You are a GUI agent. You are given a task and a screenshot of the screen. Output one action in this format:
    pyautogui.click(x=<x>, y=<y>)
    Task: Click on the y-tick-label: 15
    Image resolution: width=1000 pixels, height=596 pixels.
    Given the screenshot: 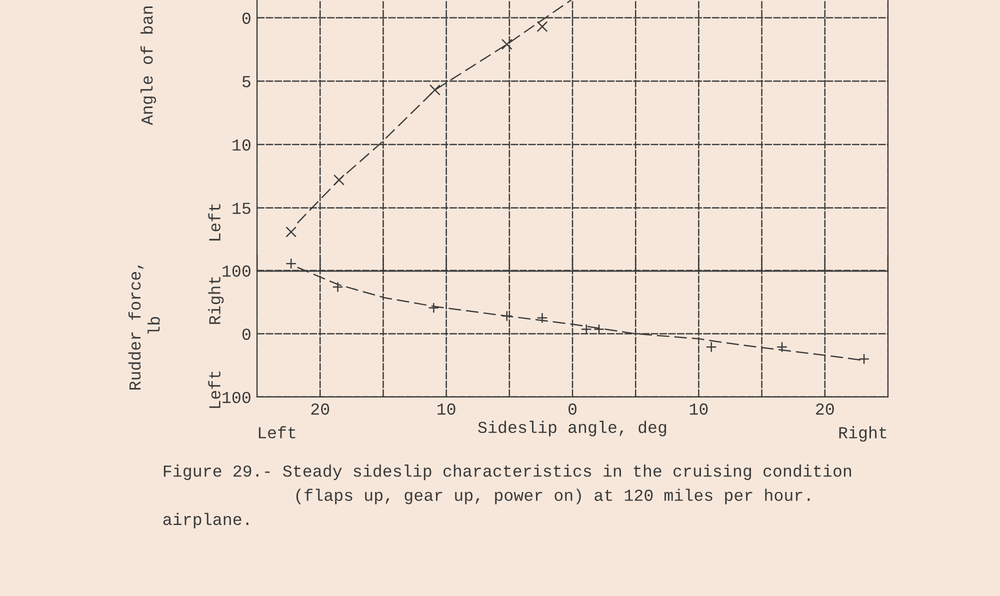 What is the action you would take?
    pyautogui.click(x=241, y=208)
    